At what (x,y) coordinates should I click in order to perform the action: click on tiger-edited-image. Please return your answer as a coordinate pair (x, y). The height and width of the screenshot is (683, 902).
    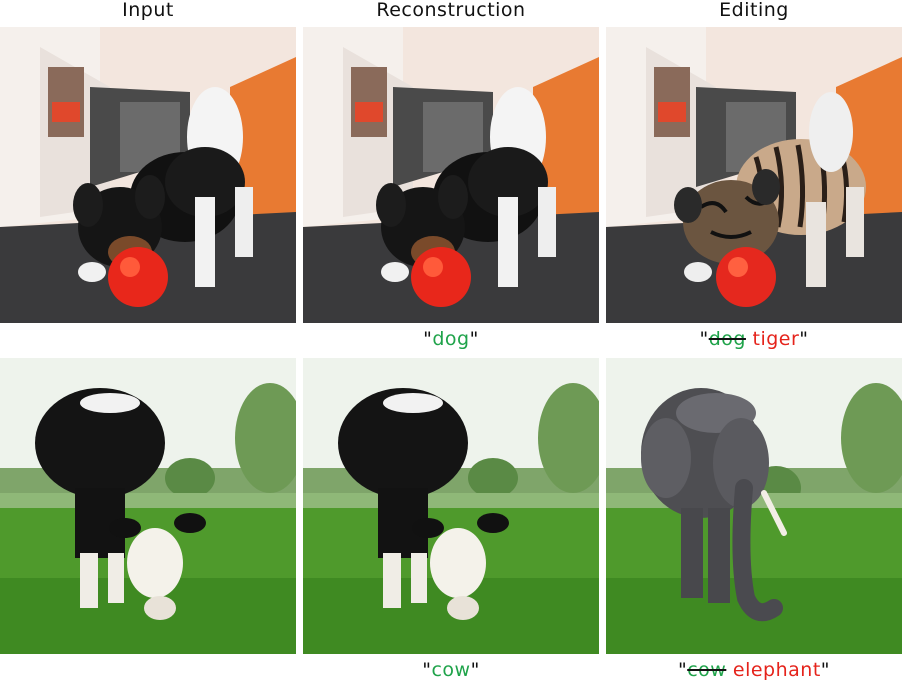
    Looking at the image, I should click on (754, 175).